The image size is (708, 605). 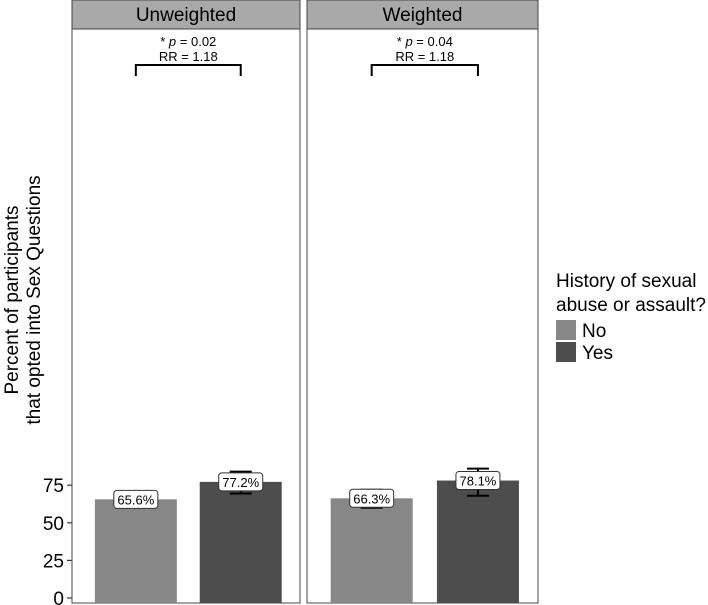 What do you see at coordinates (594, 331) in the screenshot?
I see `legend-label-no: No` at bounding box center [594, 331].